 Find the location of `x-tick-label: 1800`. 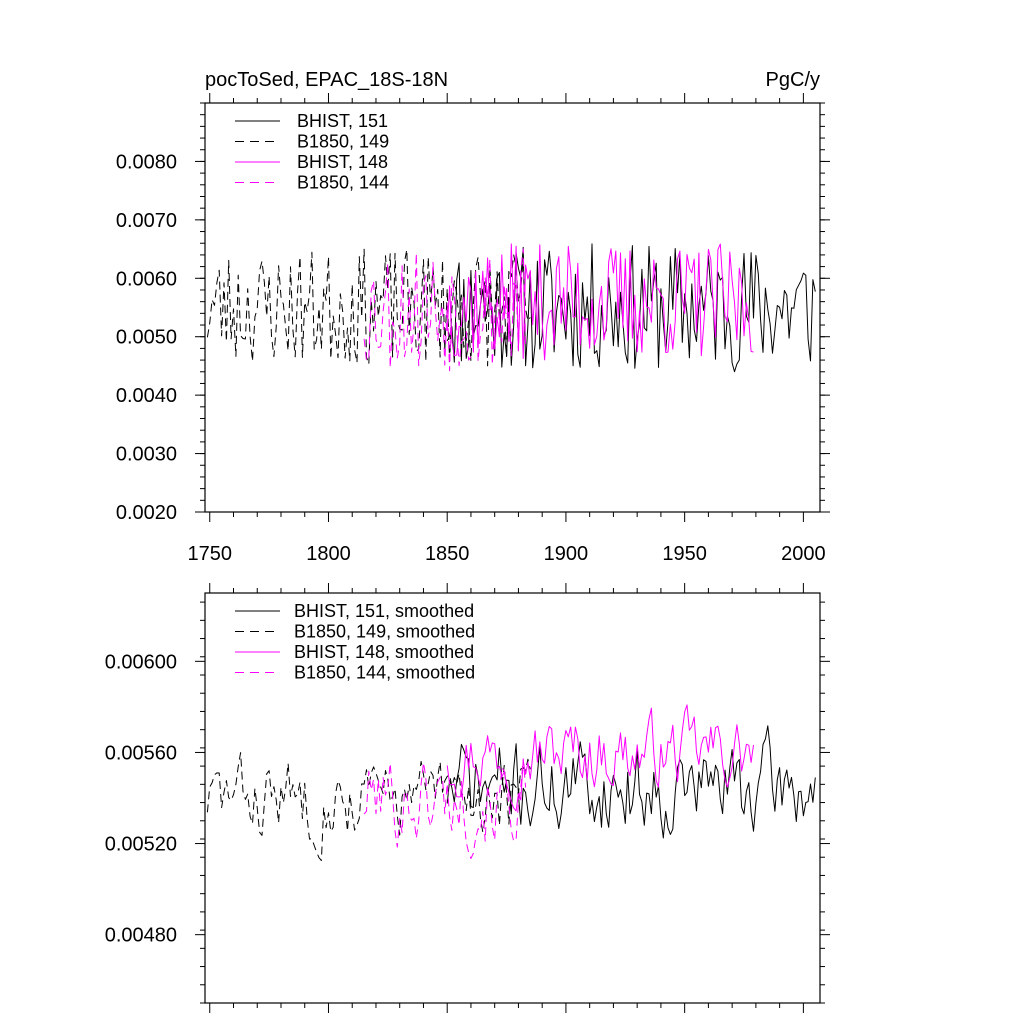

x-tick-label: 1800 is located at coordinates (328, 554).